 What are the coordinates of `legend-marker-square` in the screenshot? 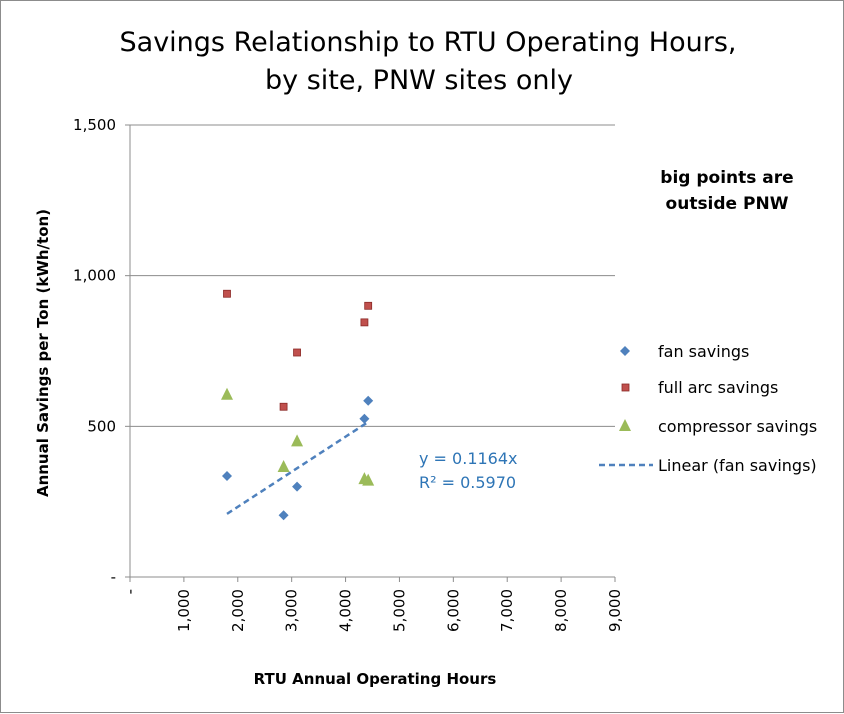 It's located at (625, 387).